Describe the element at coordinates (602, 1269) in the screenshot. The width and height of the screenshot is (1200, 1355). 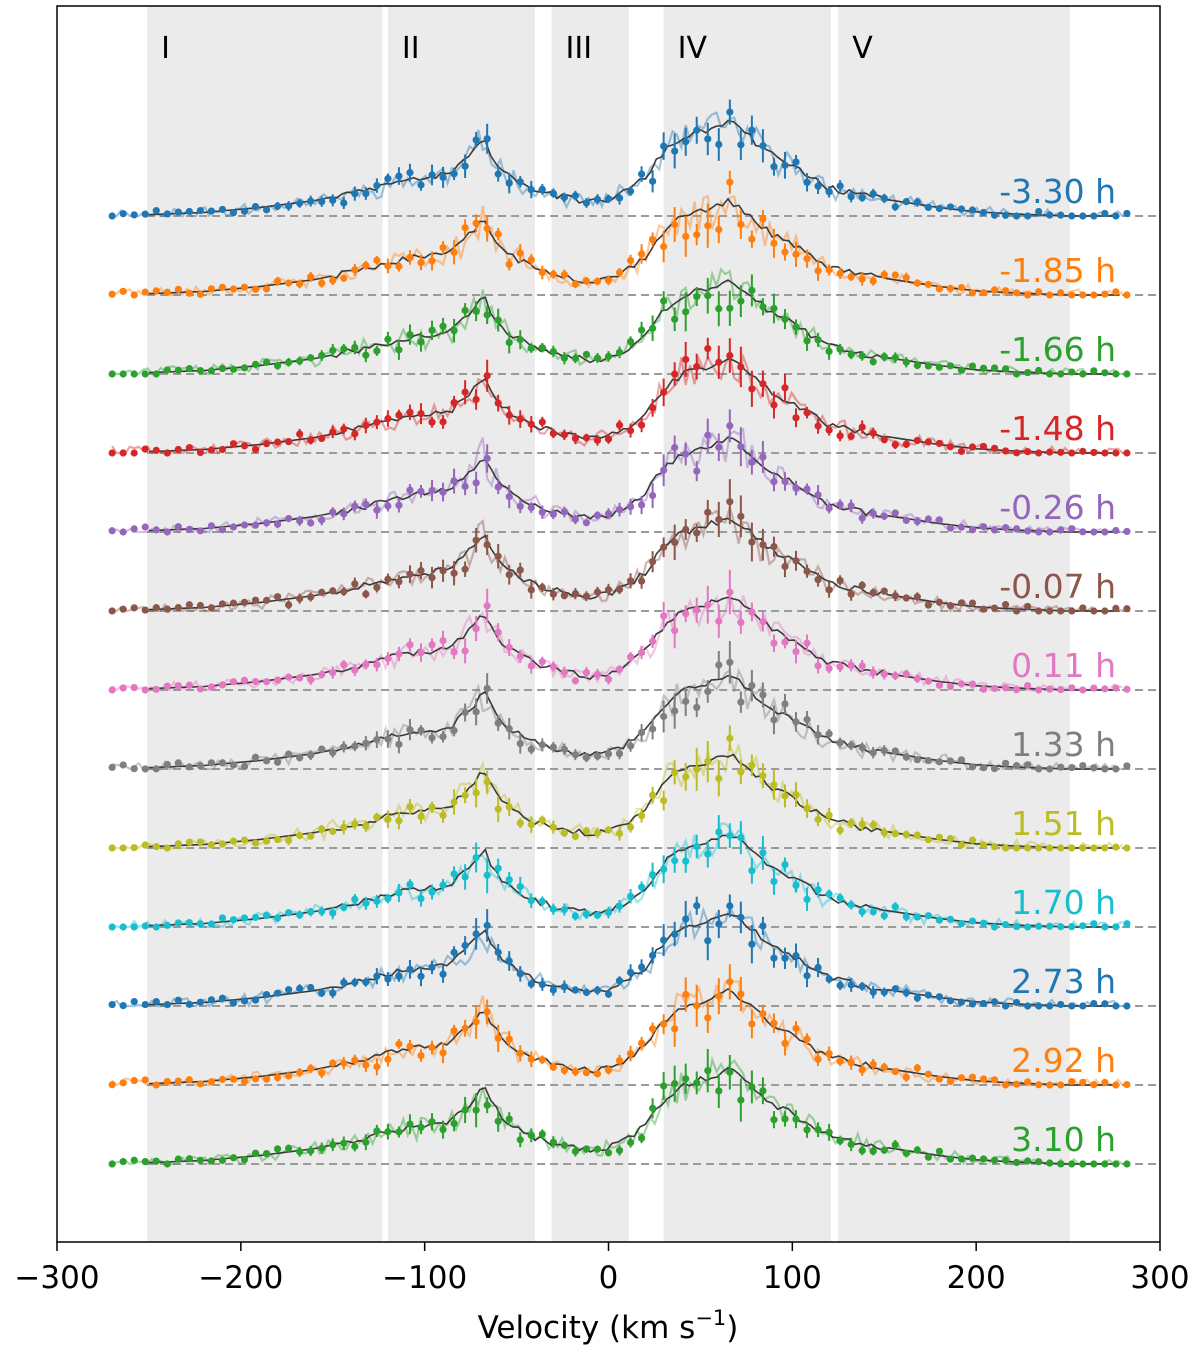
I see `x-axis: −300 −200 −100 0 100 200 300` at that location.